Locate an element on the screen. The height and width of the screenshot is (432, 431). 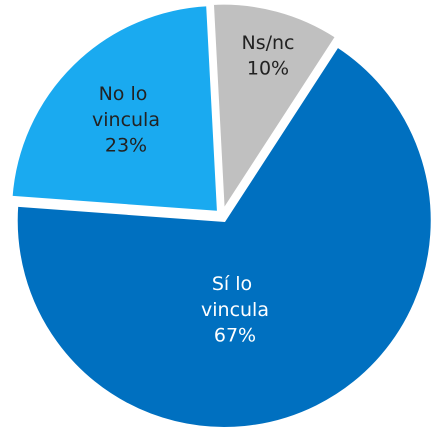
slice-label-line: No lo is located at coordinates (126, 94).